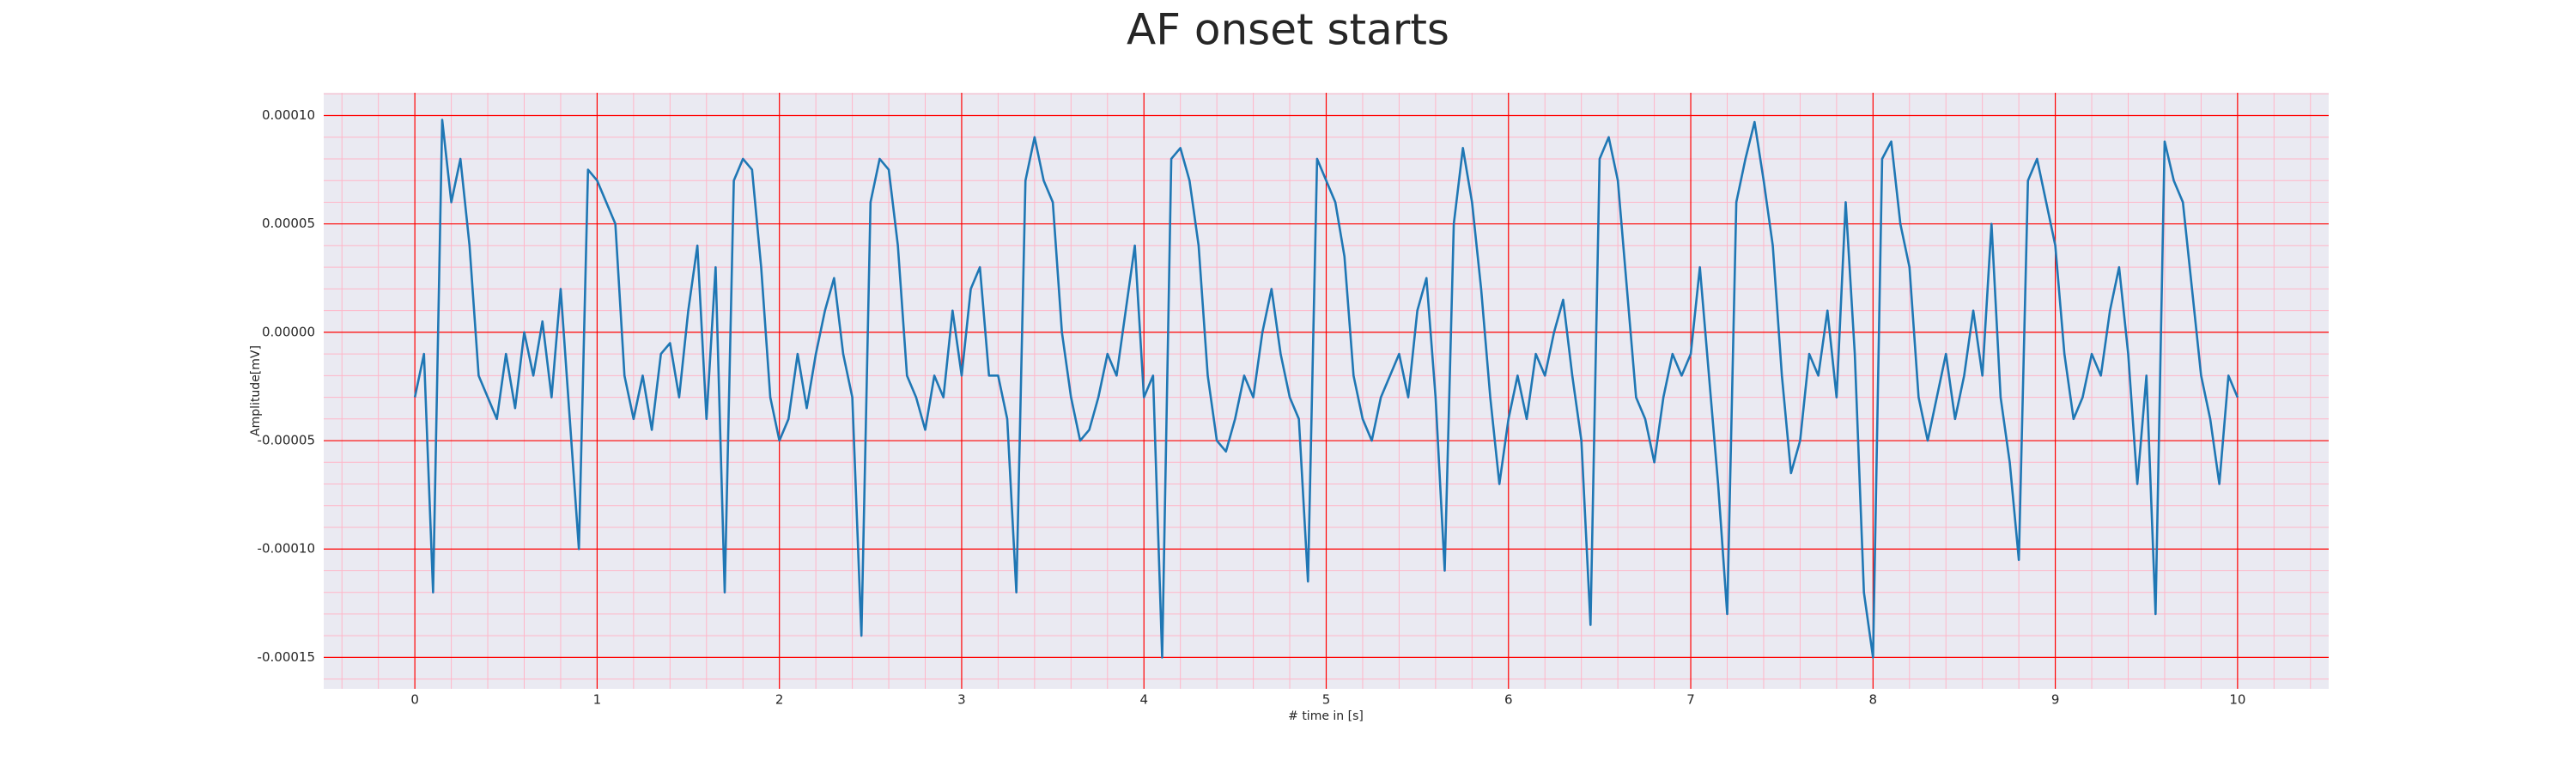 The height and width of the screenshot is (773, 2576). I want to click on y-tick-label: -0.00010, so click(286, 549).